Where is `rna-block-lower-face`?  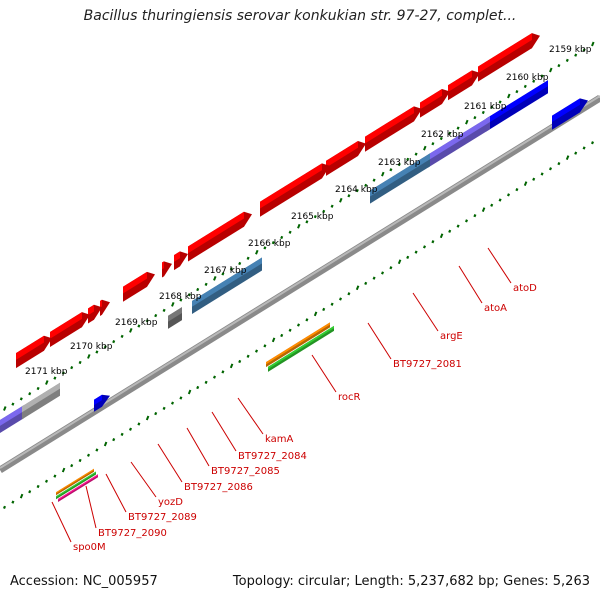
rna-block-lower-face is located at coordinates (98, 400).